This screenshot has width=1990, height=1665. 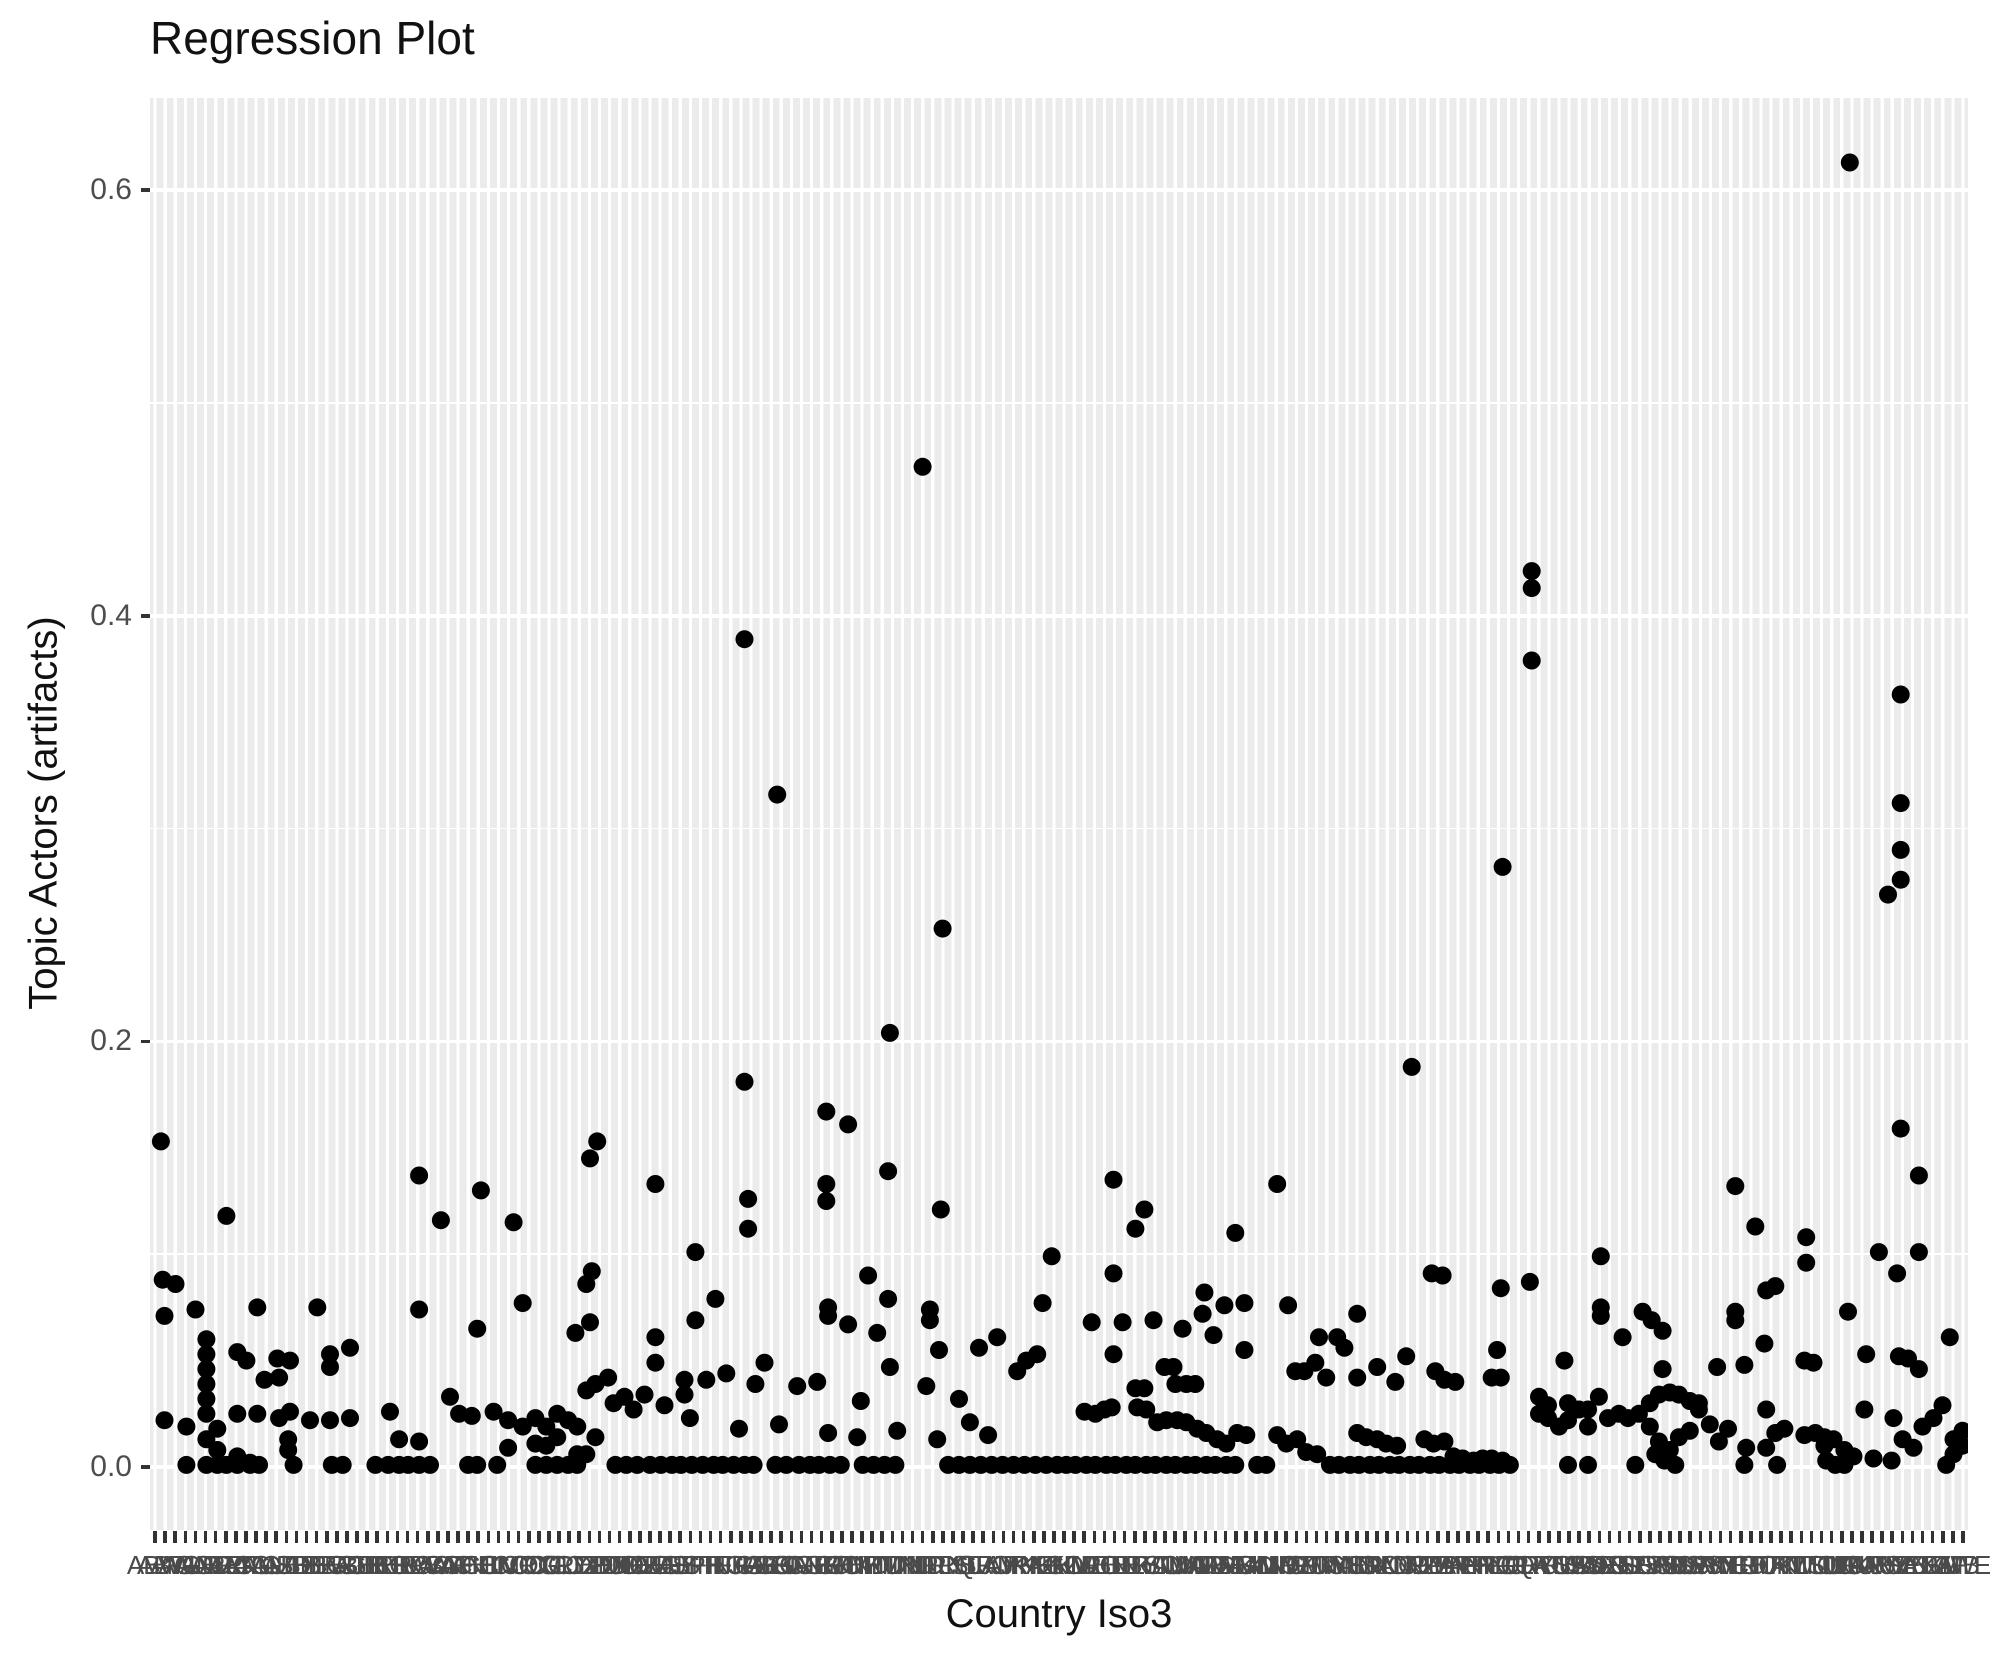 I want to click on x-tick-label: SAU, so click(x=1579, y=1565).